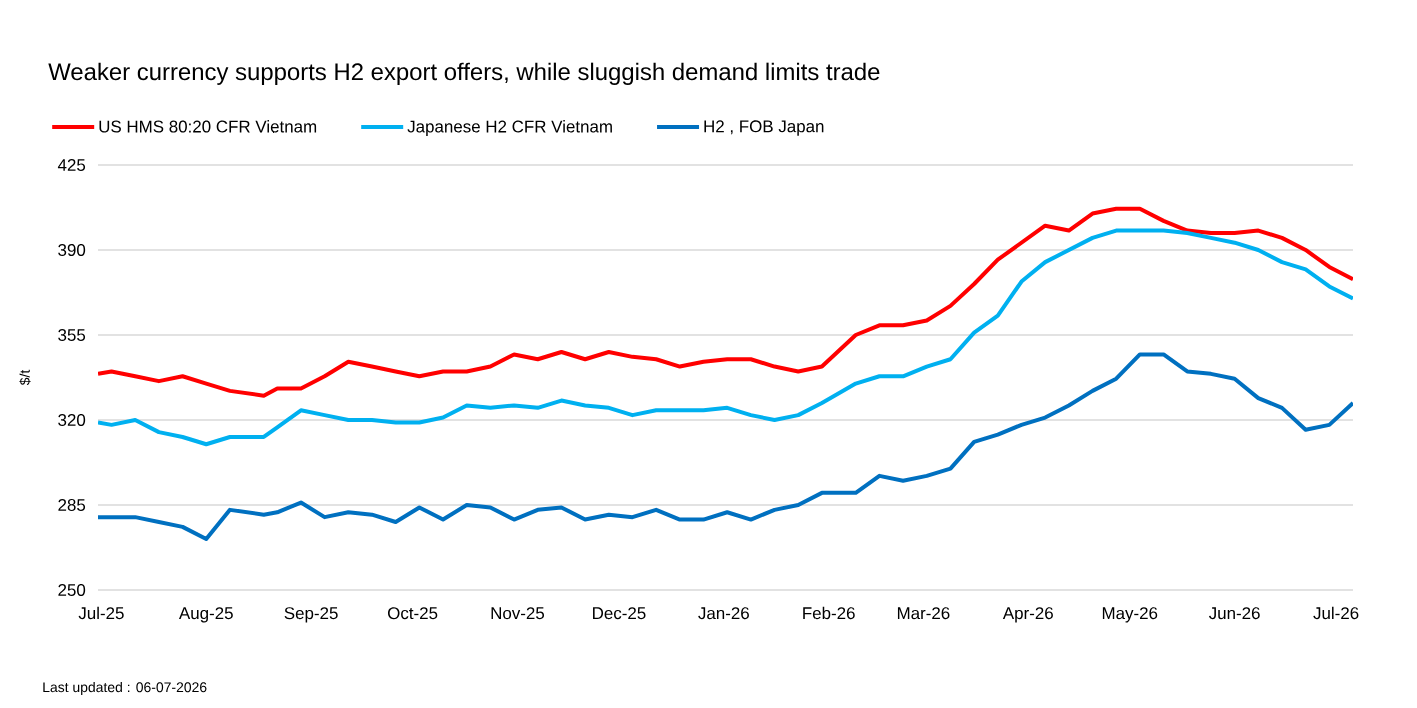 The image size is (1417, 708). What do you see at coordinates (464, 73) in the screenshot?
I see `chart-title: Weaker currency supports H2 export offers, while sluggish demand limits trade` at bounding box center [464, 73].